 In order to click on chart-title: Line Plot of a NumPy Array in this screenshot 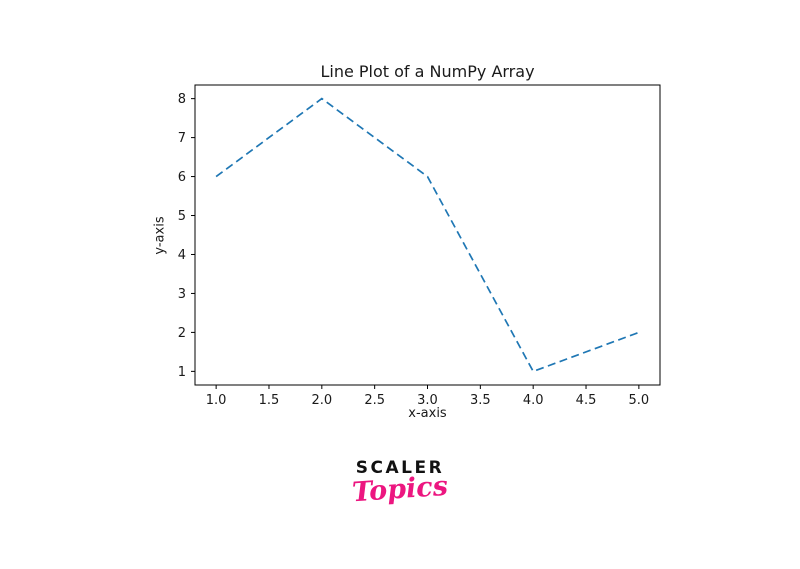, I will do `click(427, 71)`.